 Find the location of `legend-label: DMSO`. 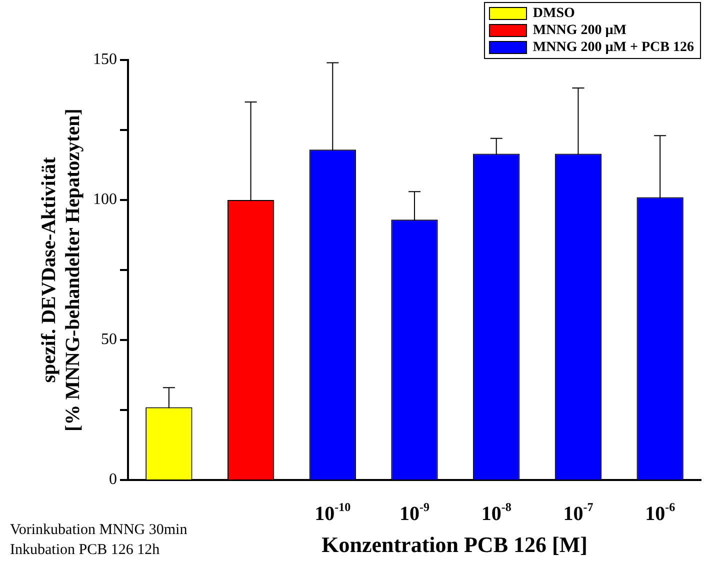

legend-label: DMSO is located at coordinates (553, 13).